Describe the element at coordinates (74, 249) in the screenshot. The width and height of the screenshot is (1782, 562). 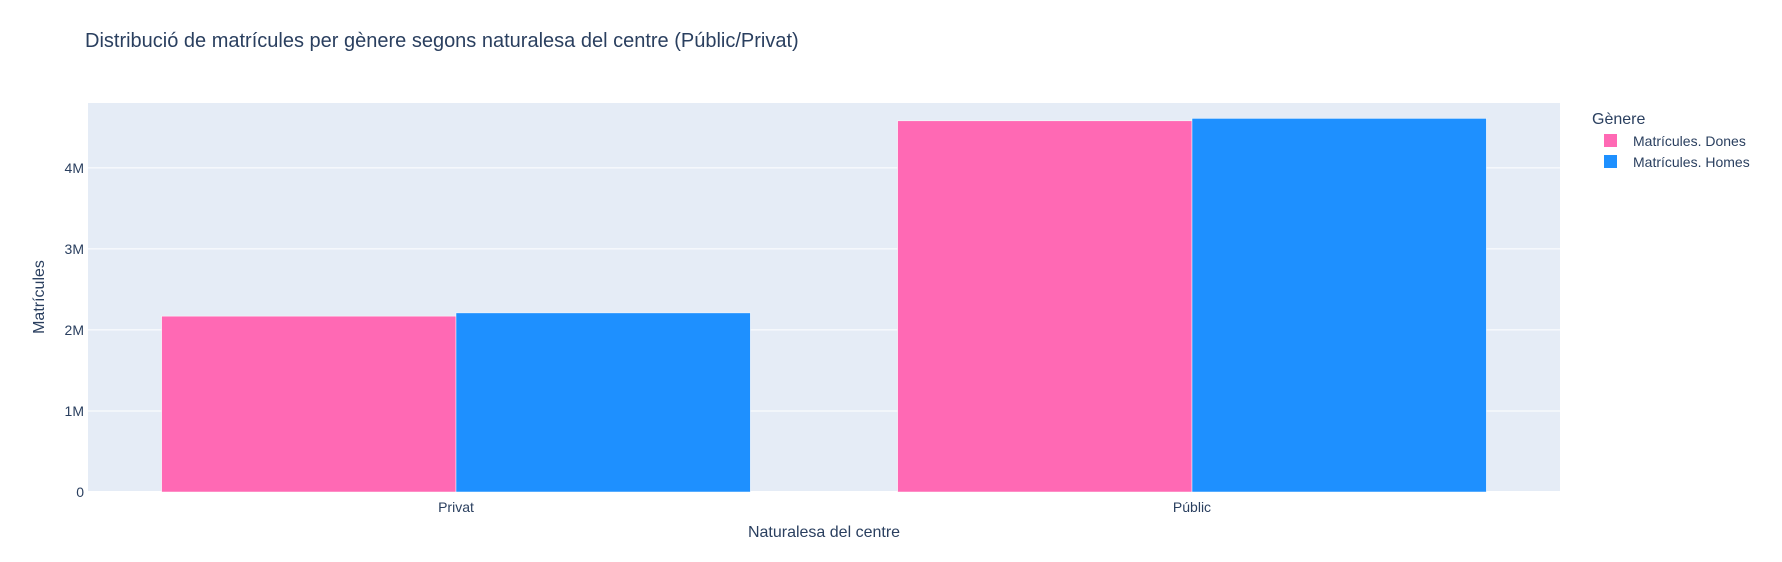
I see `y-tick-label: 3M` at that location.